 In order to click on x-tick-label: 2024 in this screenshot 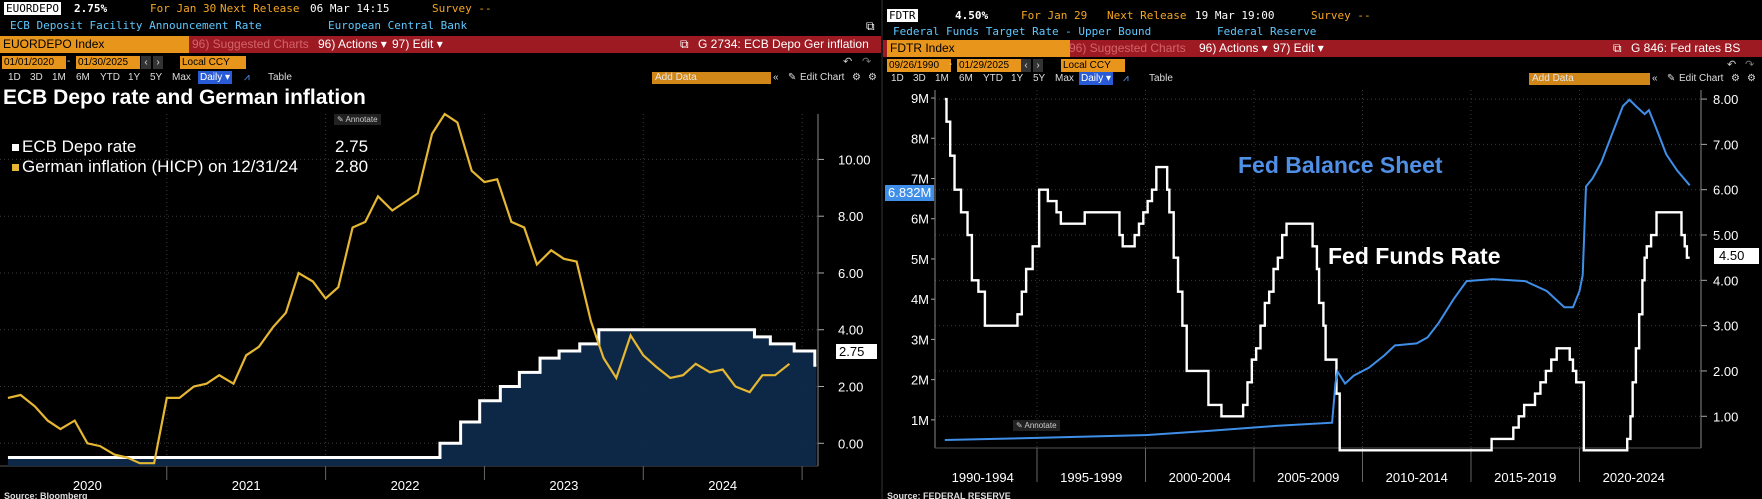, I will do `click(722, 485)`.